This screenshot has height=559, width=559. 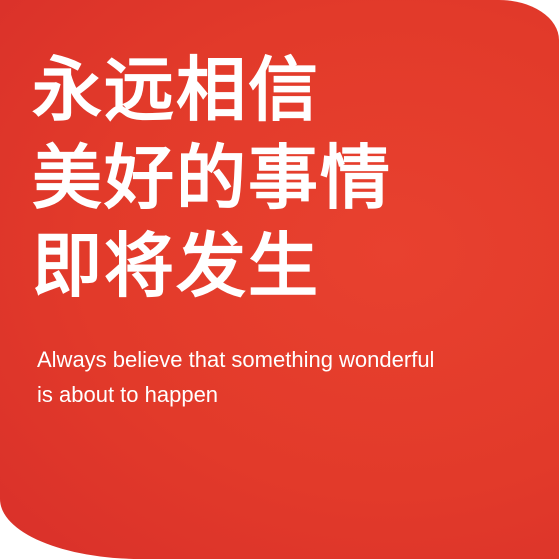 What do you see at coordinates (176, 266) in the screenshot?
I see `headline-line-3: 即将发生` at bounding box center [176, 266].